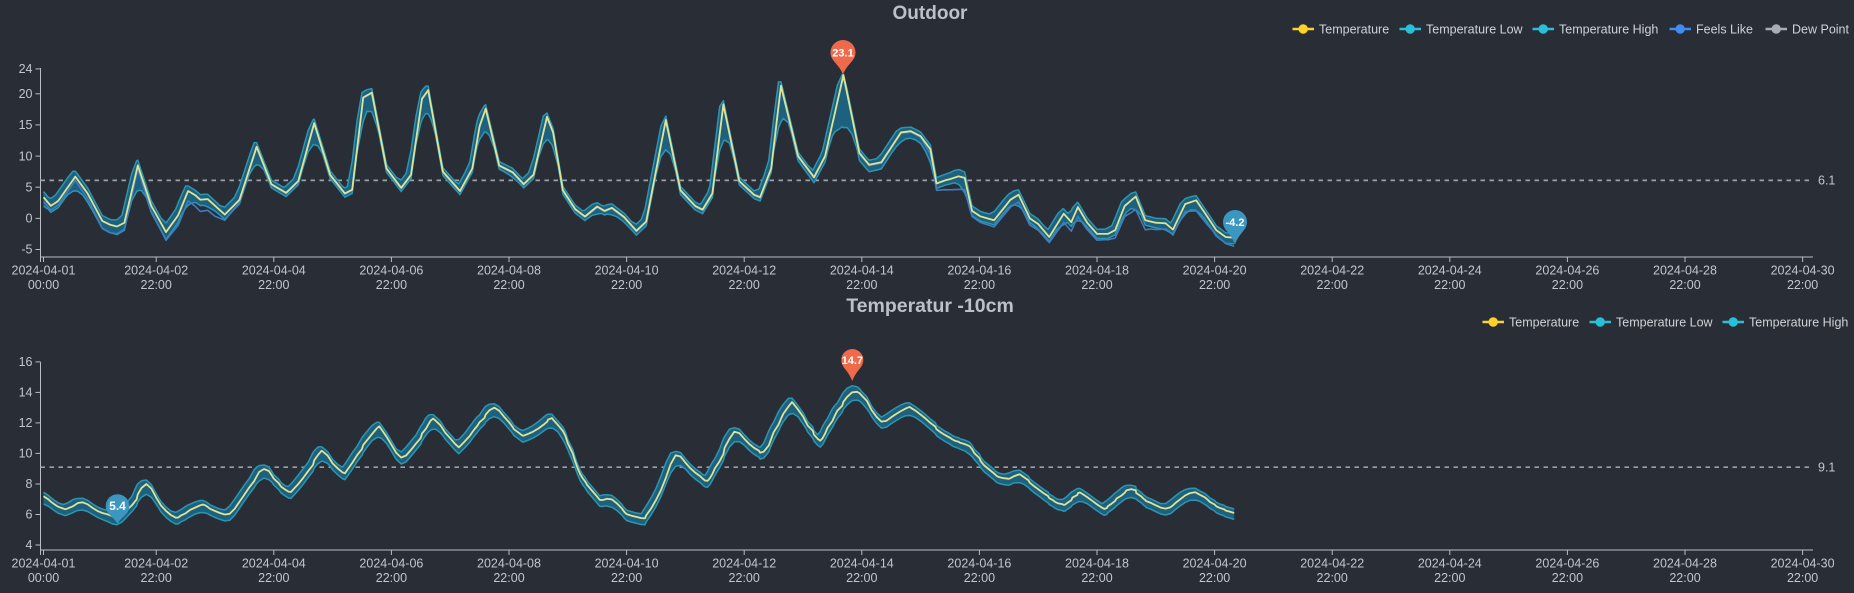 The width and height of the screenshot is (1854, 593). I want to click on svg-text: 14, so click(26, 393).